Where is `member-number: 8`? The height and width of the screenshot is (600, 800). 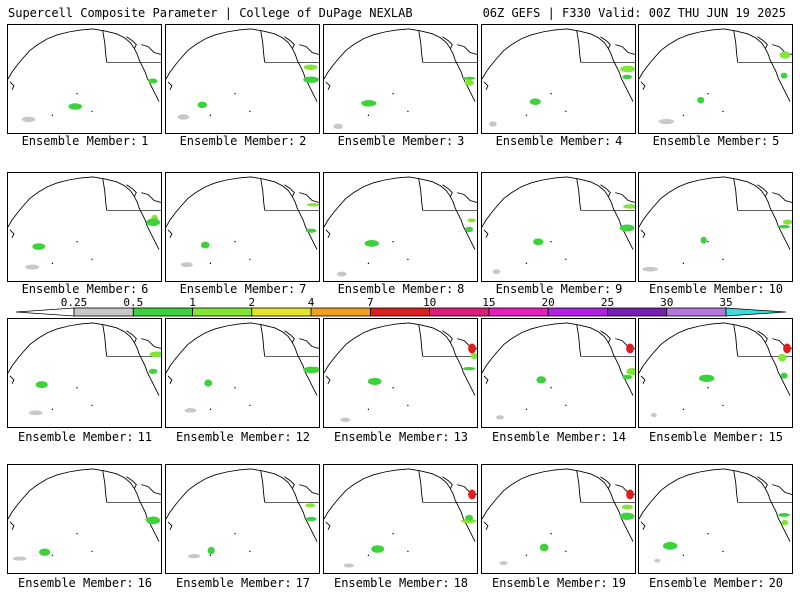 member-number: 8 is located at coordinates (461, 289).